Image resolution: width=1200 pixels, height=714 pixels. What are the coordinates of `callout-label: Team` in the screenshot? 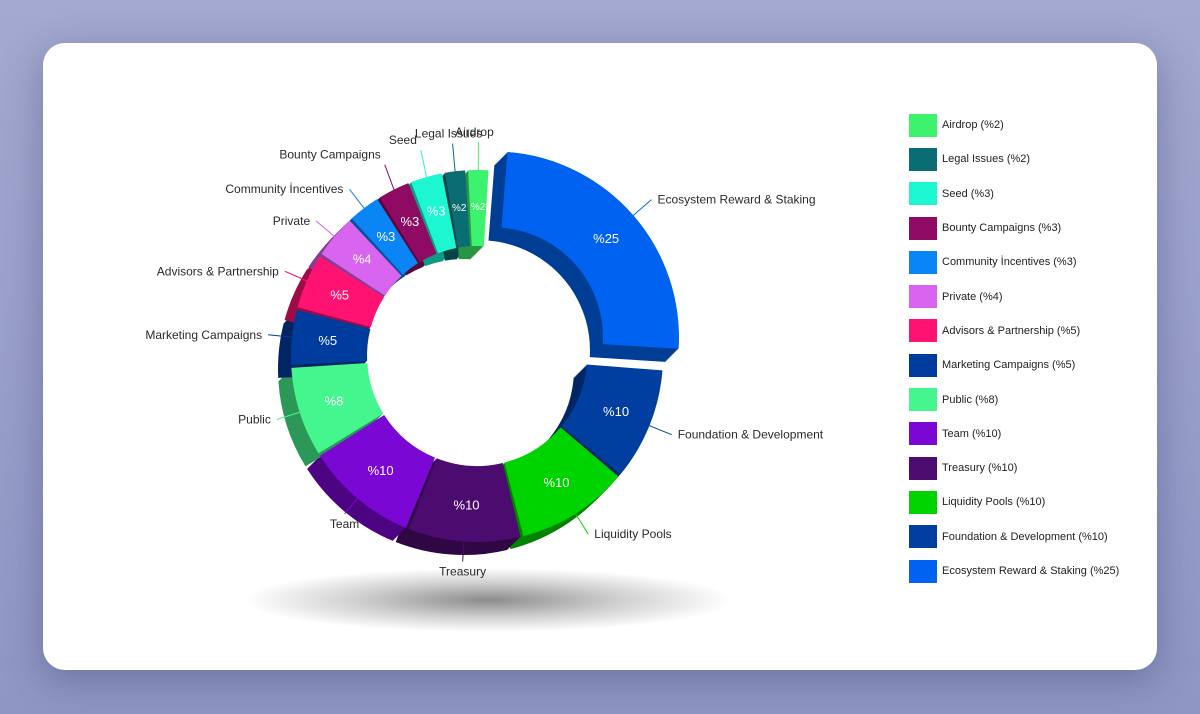 It's located at (344, 524).